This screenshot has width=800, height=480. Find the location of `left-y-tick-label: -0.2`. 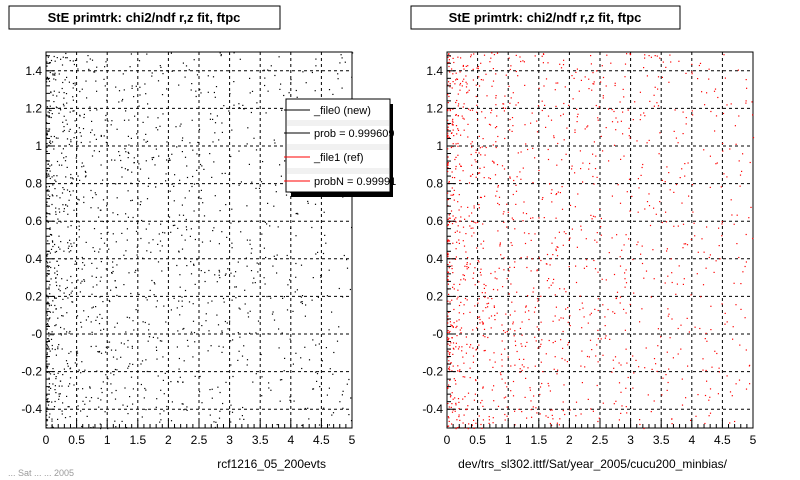

left-y-tick-label: -0.2 is located at coordinates (31, 372).